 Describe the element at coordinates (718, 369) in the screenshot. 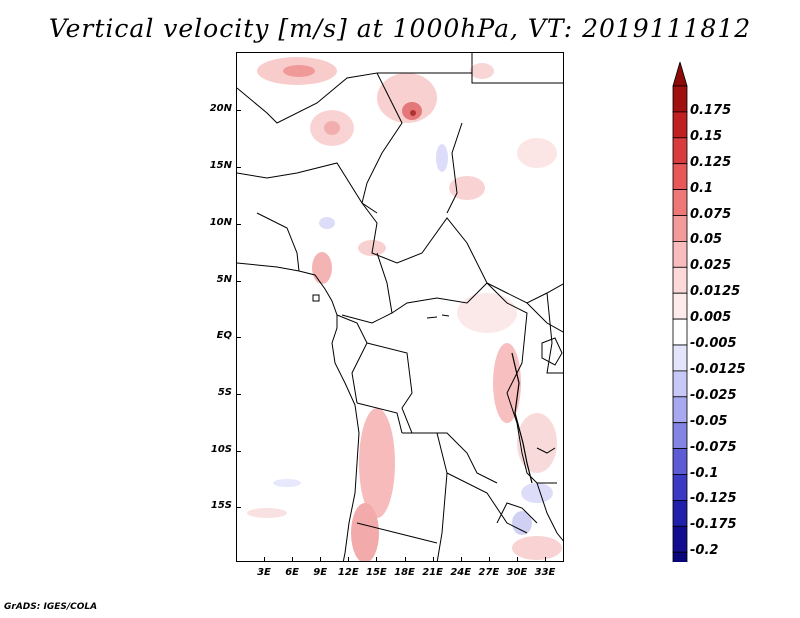

I see `colorbar-label: -0.0125` at that location.